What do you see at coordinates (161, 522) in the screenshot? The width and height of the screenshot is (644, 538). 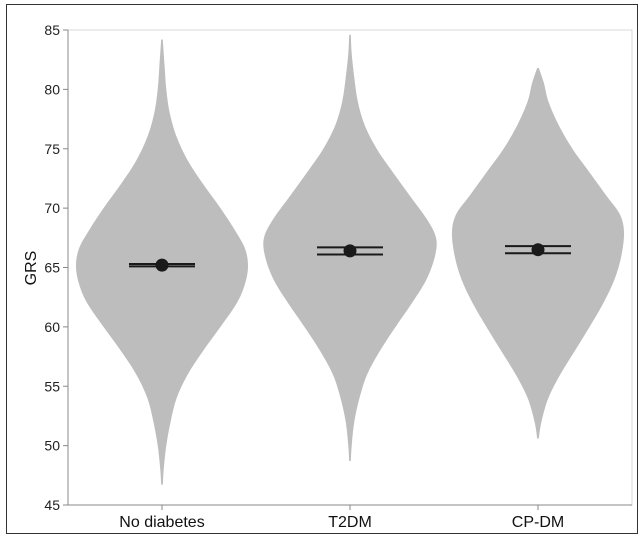 I see `x-tick-label: No diabetes` at bounding box center [161, 522].